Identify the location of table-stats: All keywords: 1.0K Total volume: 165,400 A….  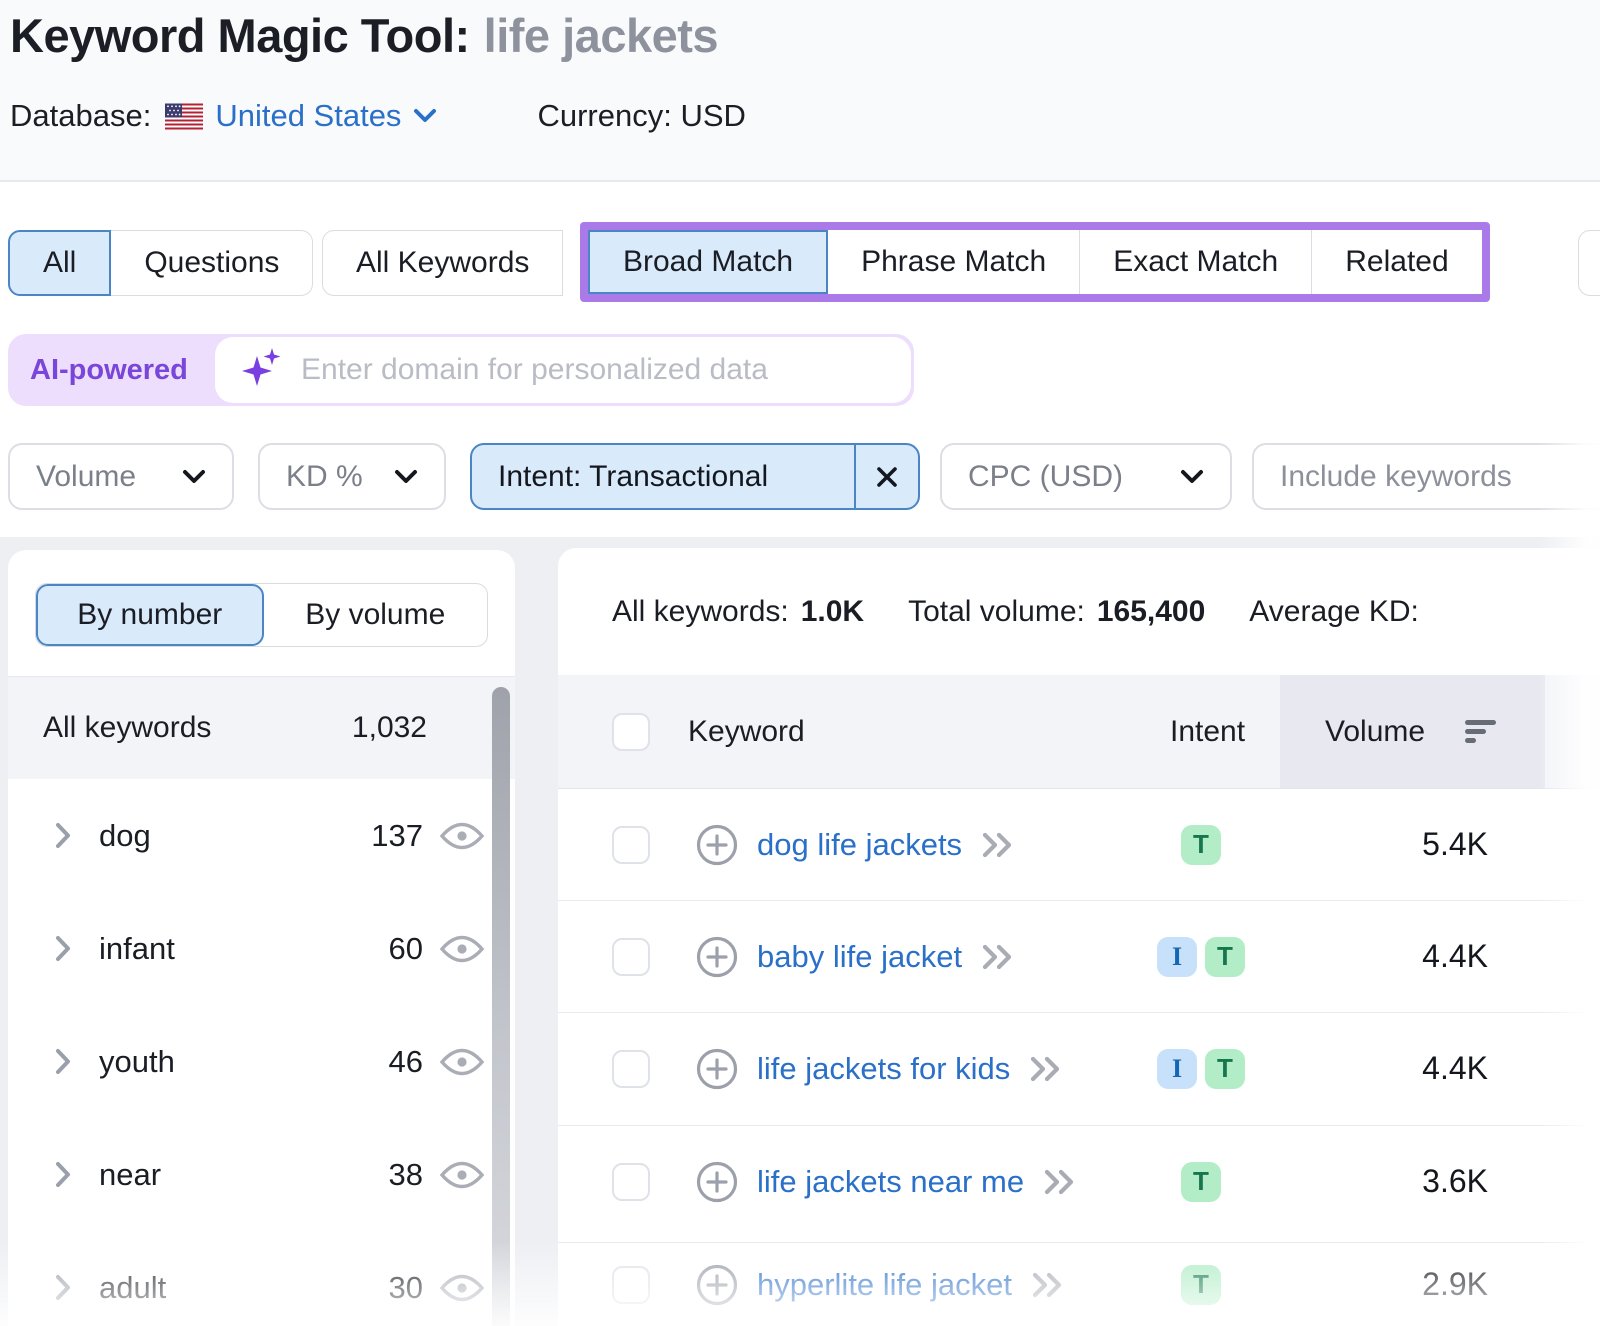
(1079, 611).